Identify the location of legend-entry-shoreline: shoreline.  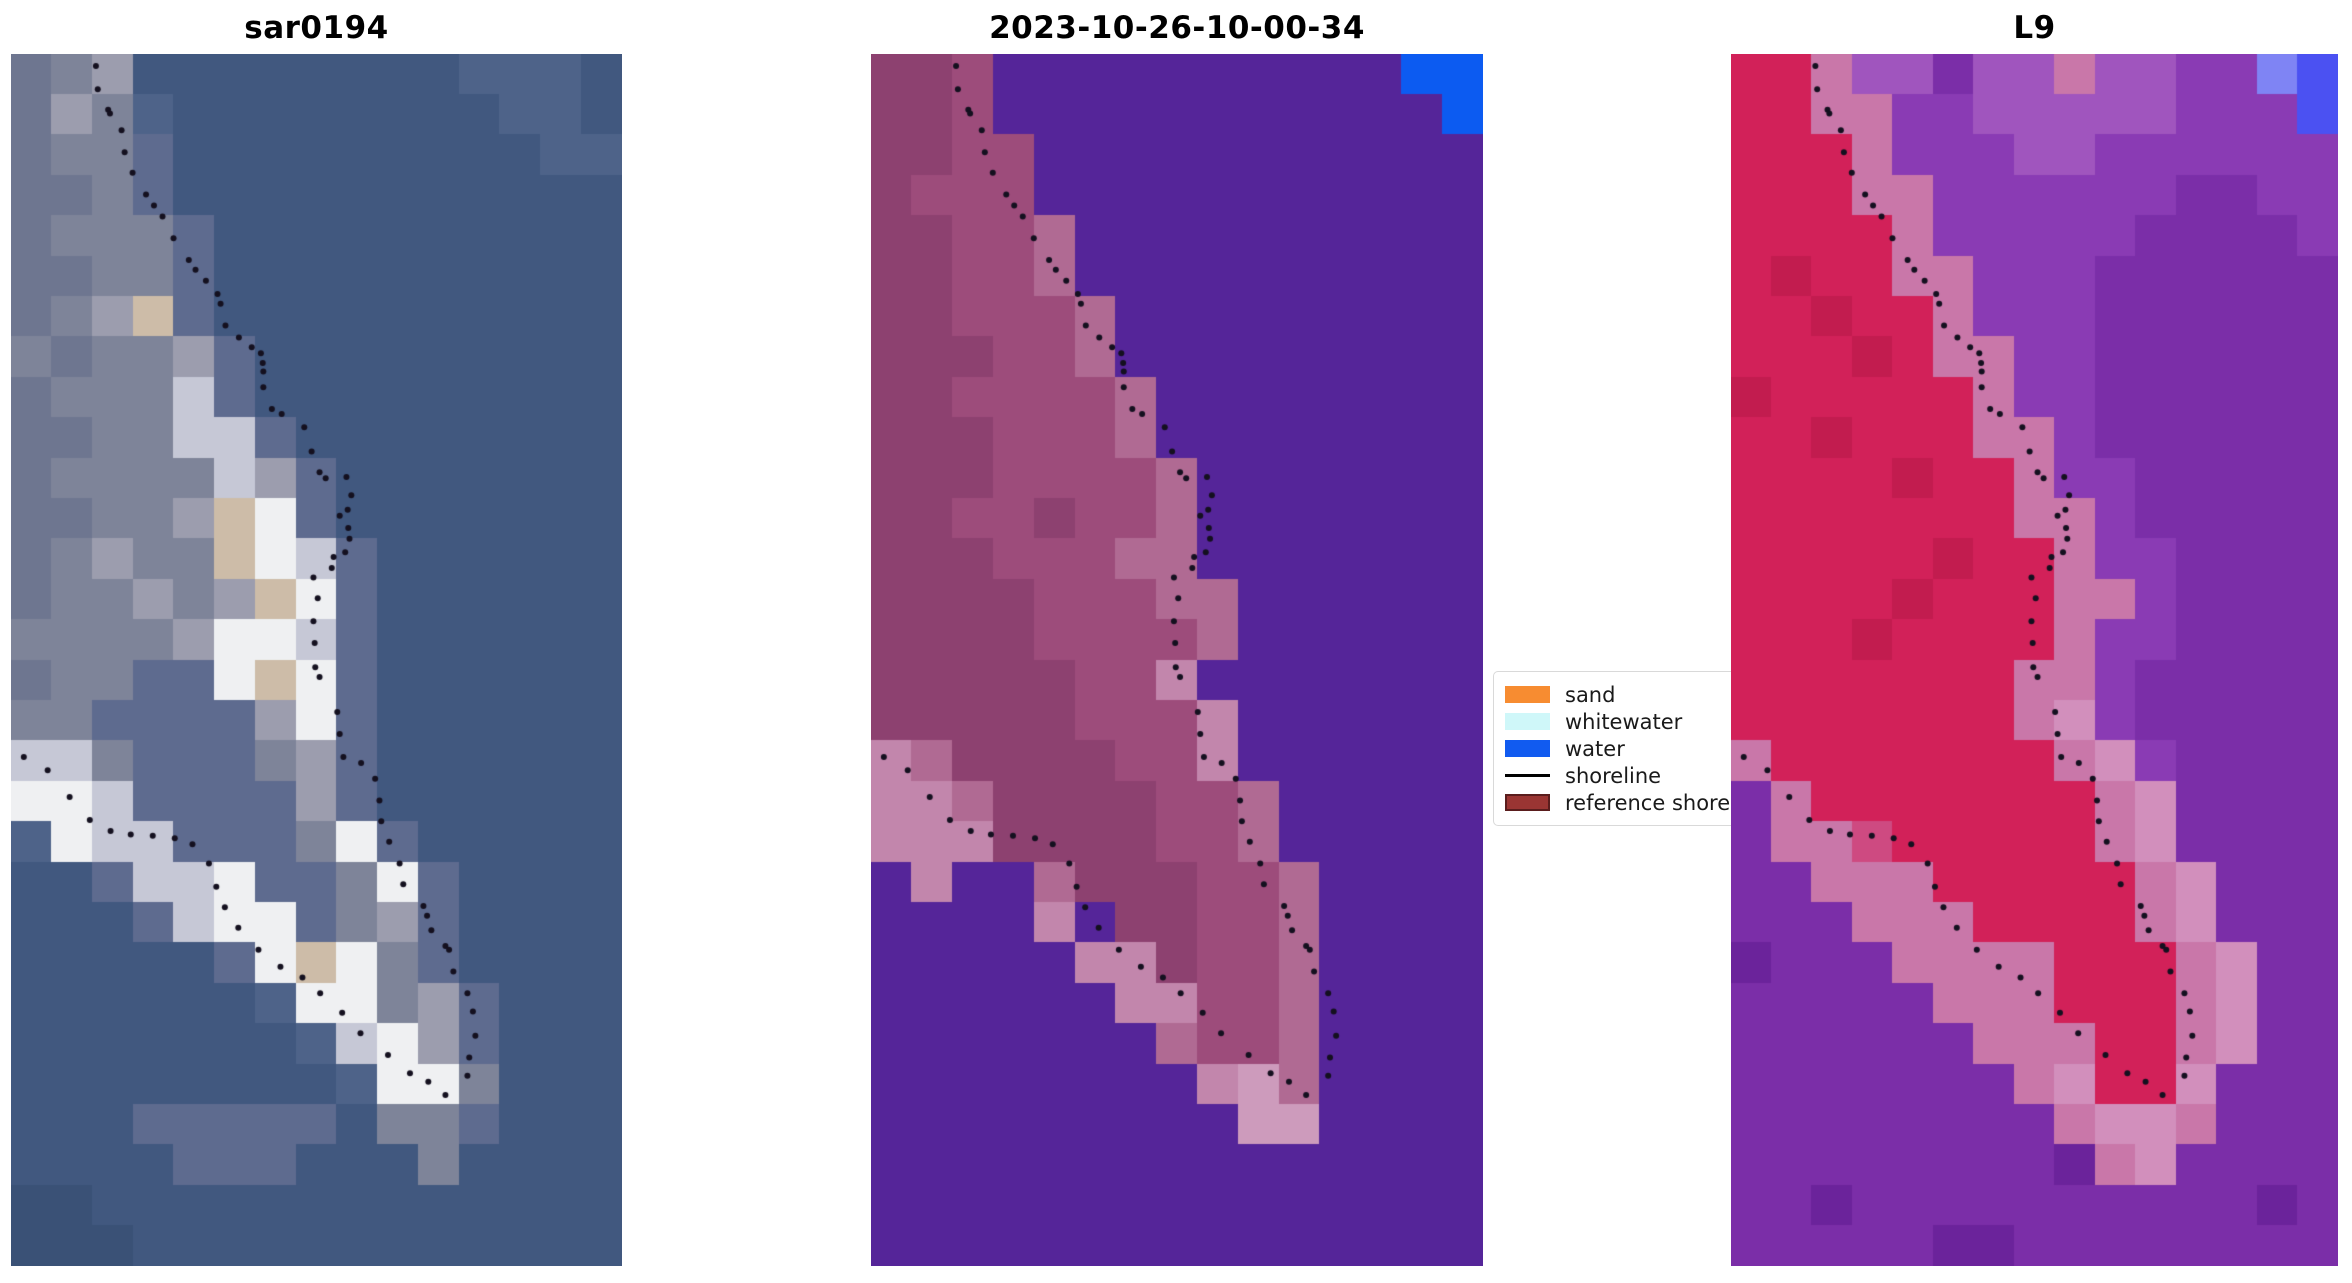
(1618, 775).